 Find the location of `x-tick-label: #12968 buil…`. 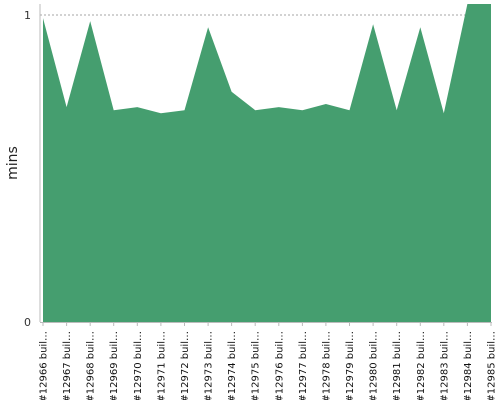

x-tick-label: #12968 buil… is located at coordinates (91, 365).